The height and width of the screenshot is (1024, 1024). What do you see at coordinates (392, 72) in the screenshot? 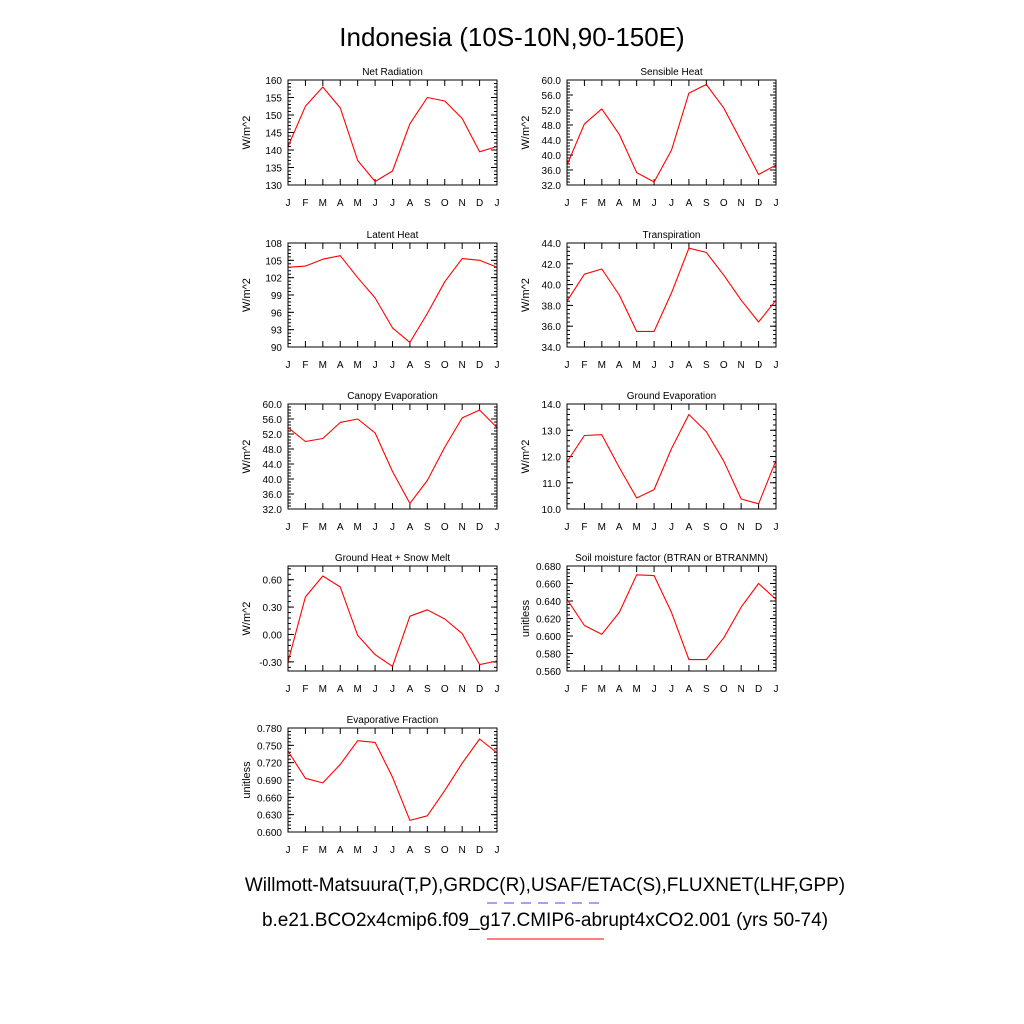
I see `chart-title: Net Radiation` at bounding box center [392, 72].